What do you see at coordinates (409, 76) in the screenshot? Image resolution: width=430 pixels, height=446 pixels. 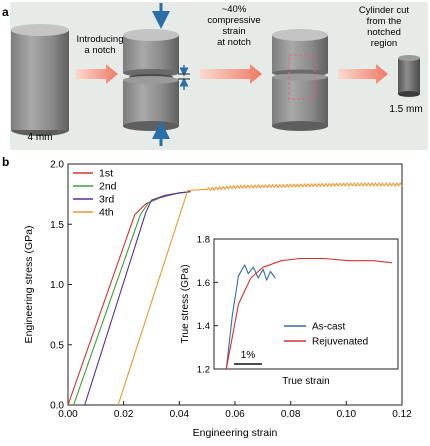 I see `small-cylinder` at bounding box center [409, 76].